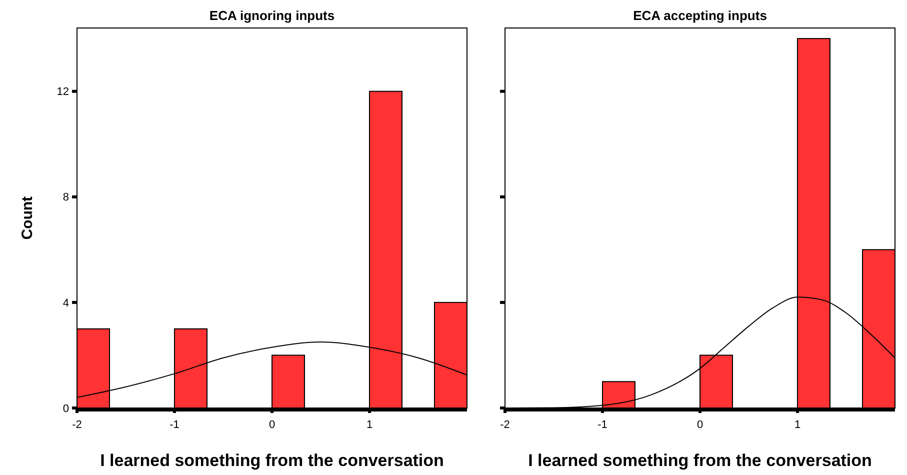 This screenshot has height=475, width=907. I want to click on y-tick-label: 12, so click(62, 92).